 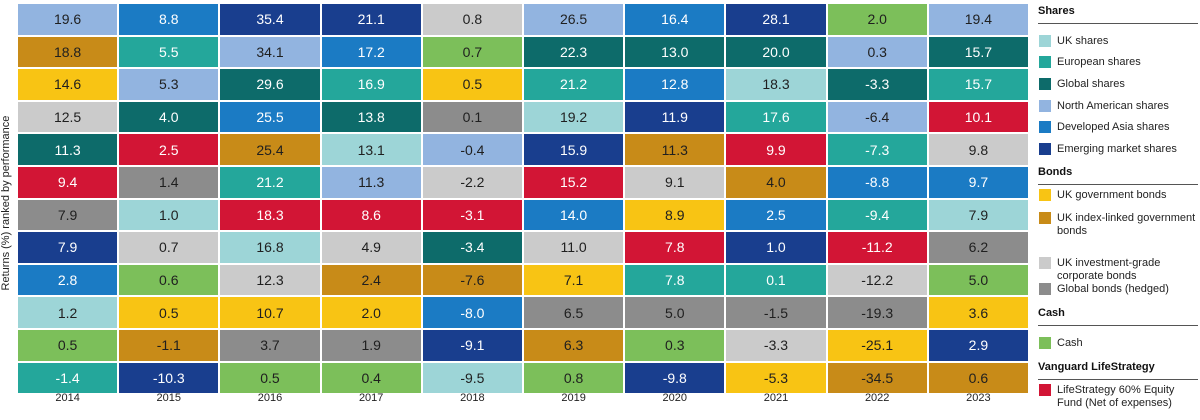 What do you see at coordinates (877, 247) in the screenshot?
I see `return-cell: -11.2` at bounding box center [877, 247].